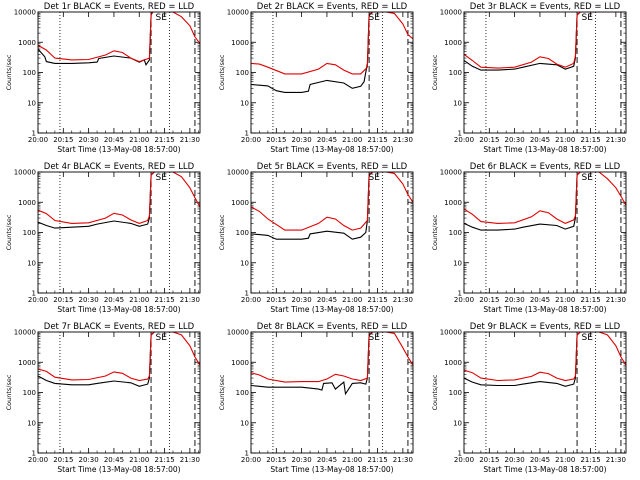 This screenshot has height=480, width=640. Describe the element at coordinates (515, 140) in the screenshot. I see `chart-3-x-tick-label: 20:30` at that location.